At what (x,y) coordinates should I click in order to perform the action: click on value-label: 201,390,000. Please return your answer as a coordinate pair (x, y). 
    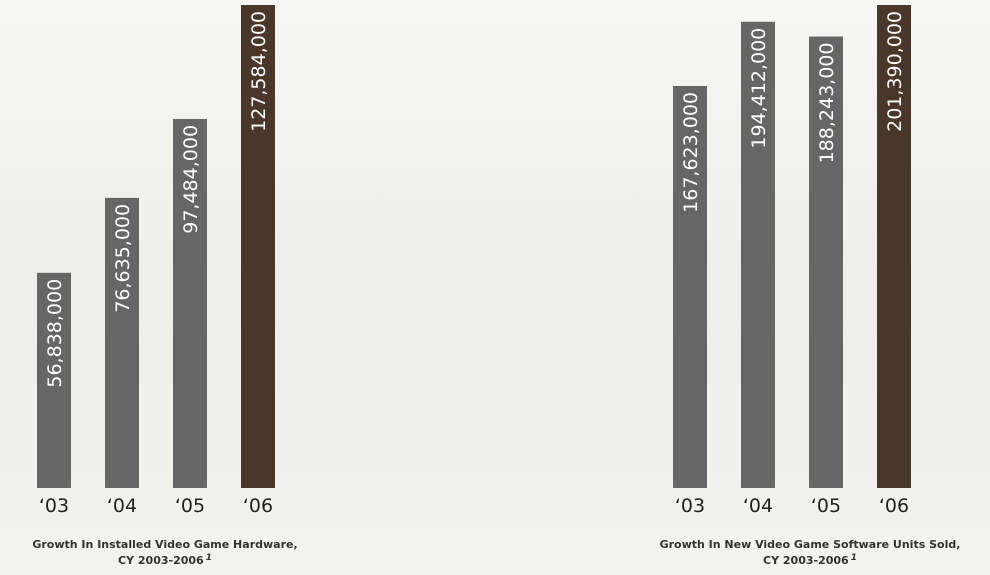
    Looking at the image, I should click on (895, 71).